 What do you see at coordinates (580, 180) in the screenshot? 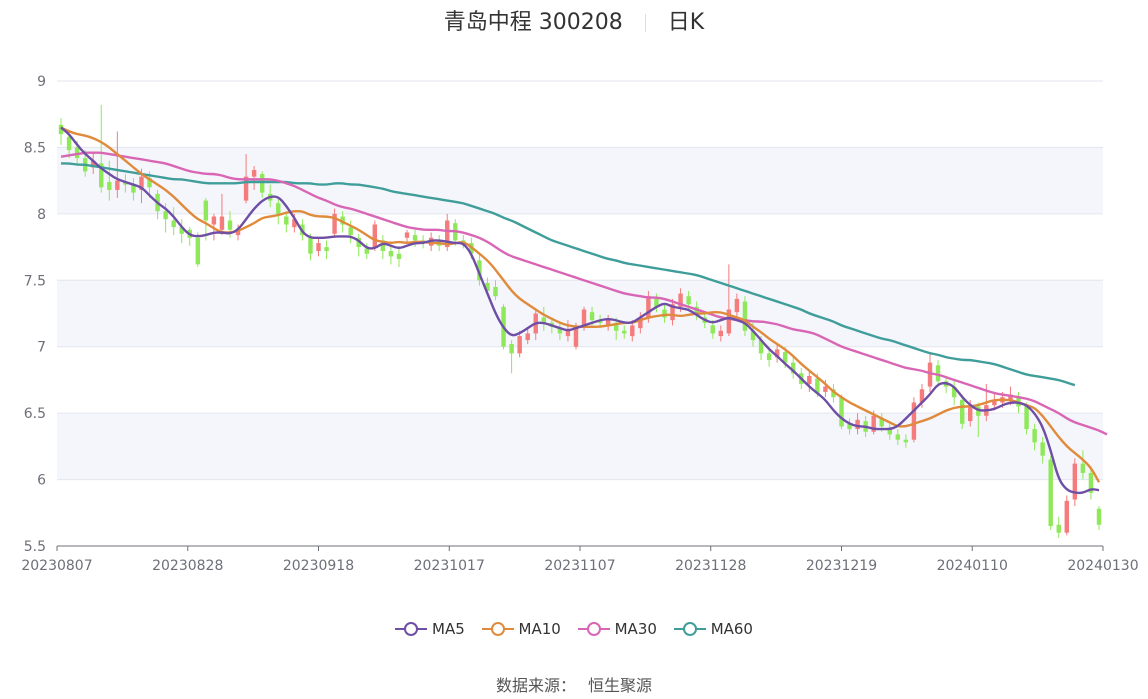
I see `plot-band` at bounding box center [580, 180].